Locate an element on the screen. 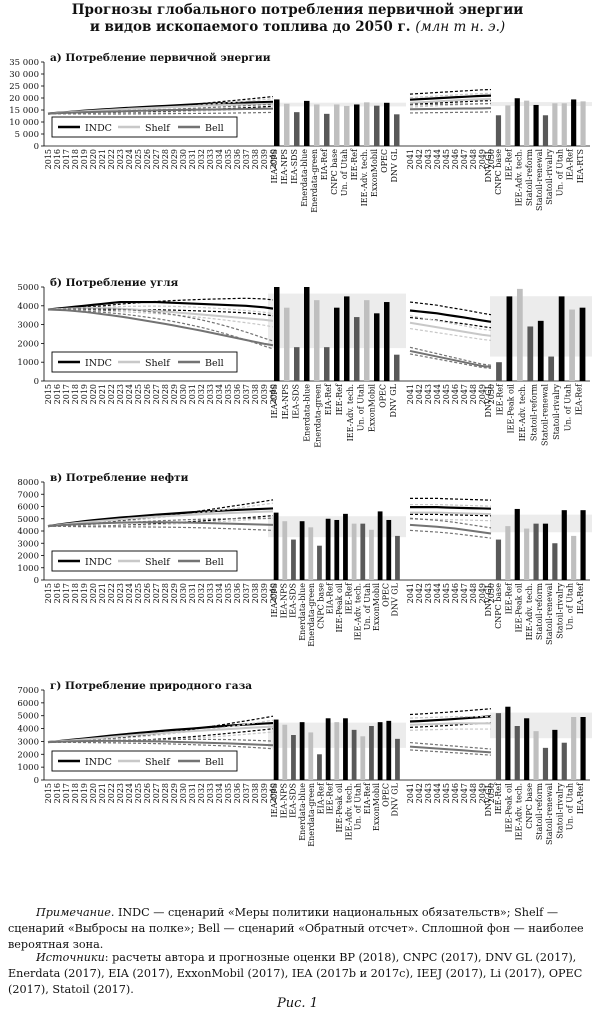 The image size is (595, 1019). bar-label-2040: IEA-NPS is located at coordinates (285, 401).